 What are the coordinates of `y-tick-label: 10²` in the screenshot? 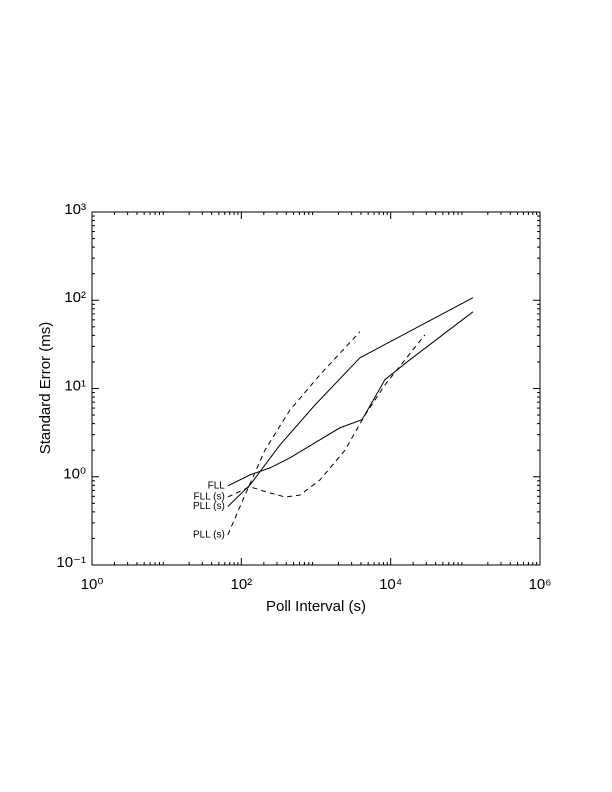 It's located at (75, 297).